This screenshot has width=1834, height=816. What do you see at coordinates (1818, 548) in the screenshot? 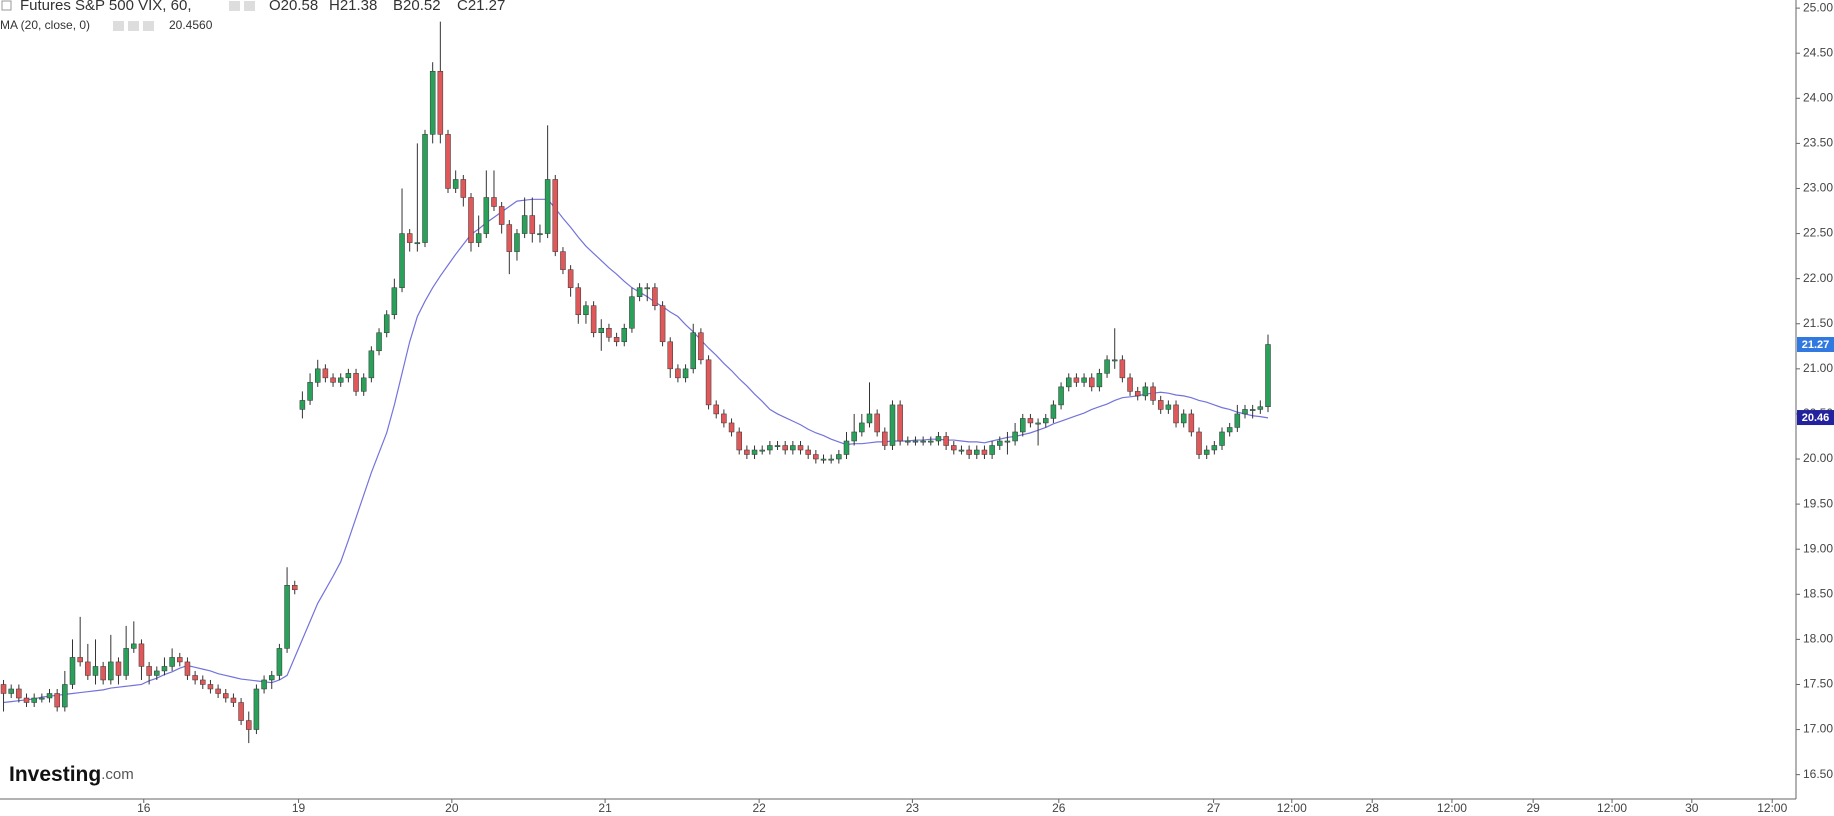
I see `y-tick-label: 19.00` at bounding box center [1818, 548].